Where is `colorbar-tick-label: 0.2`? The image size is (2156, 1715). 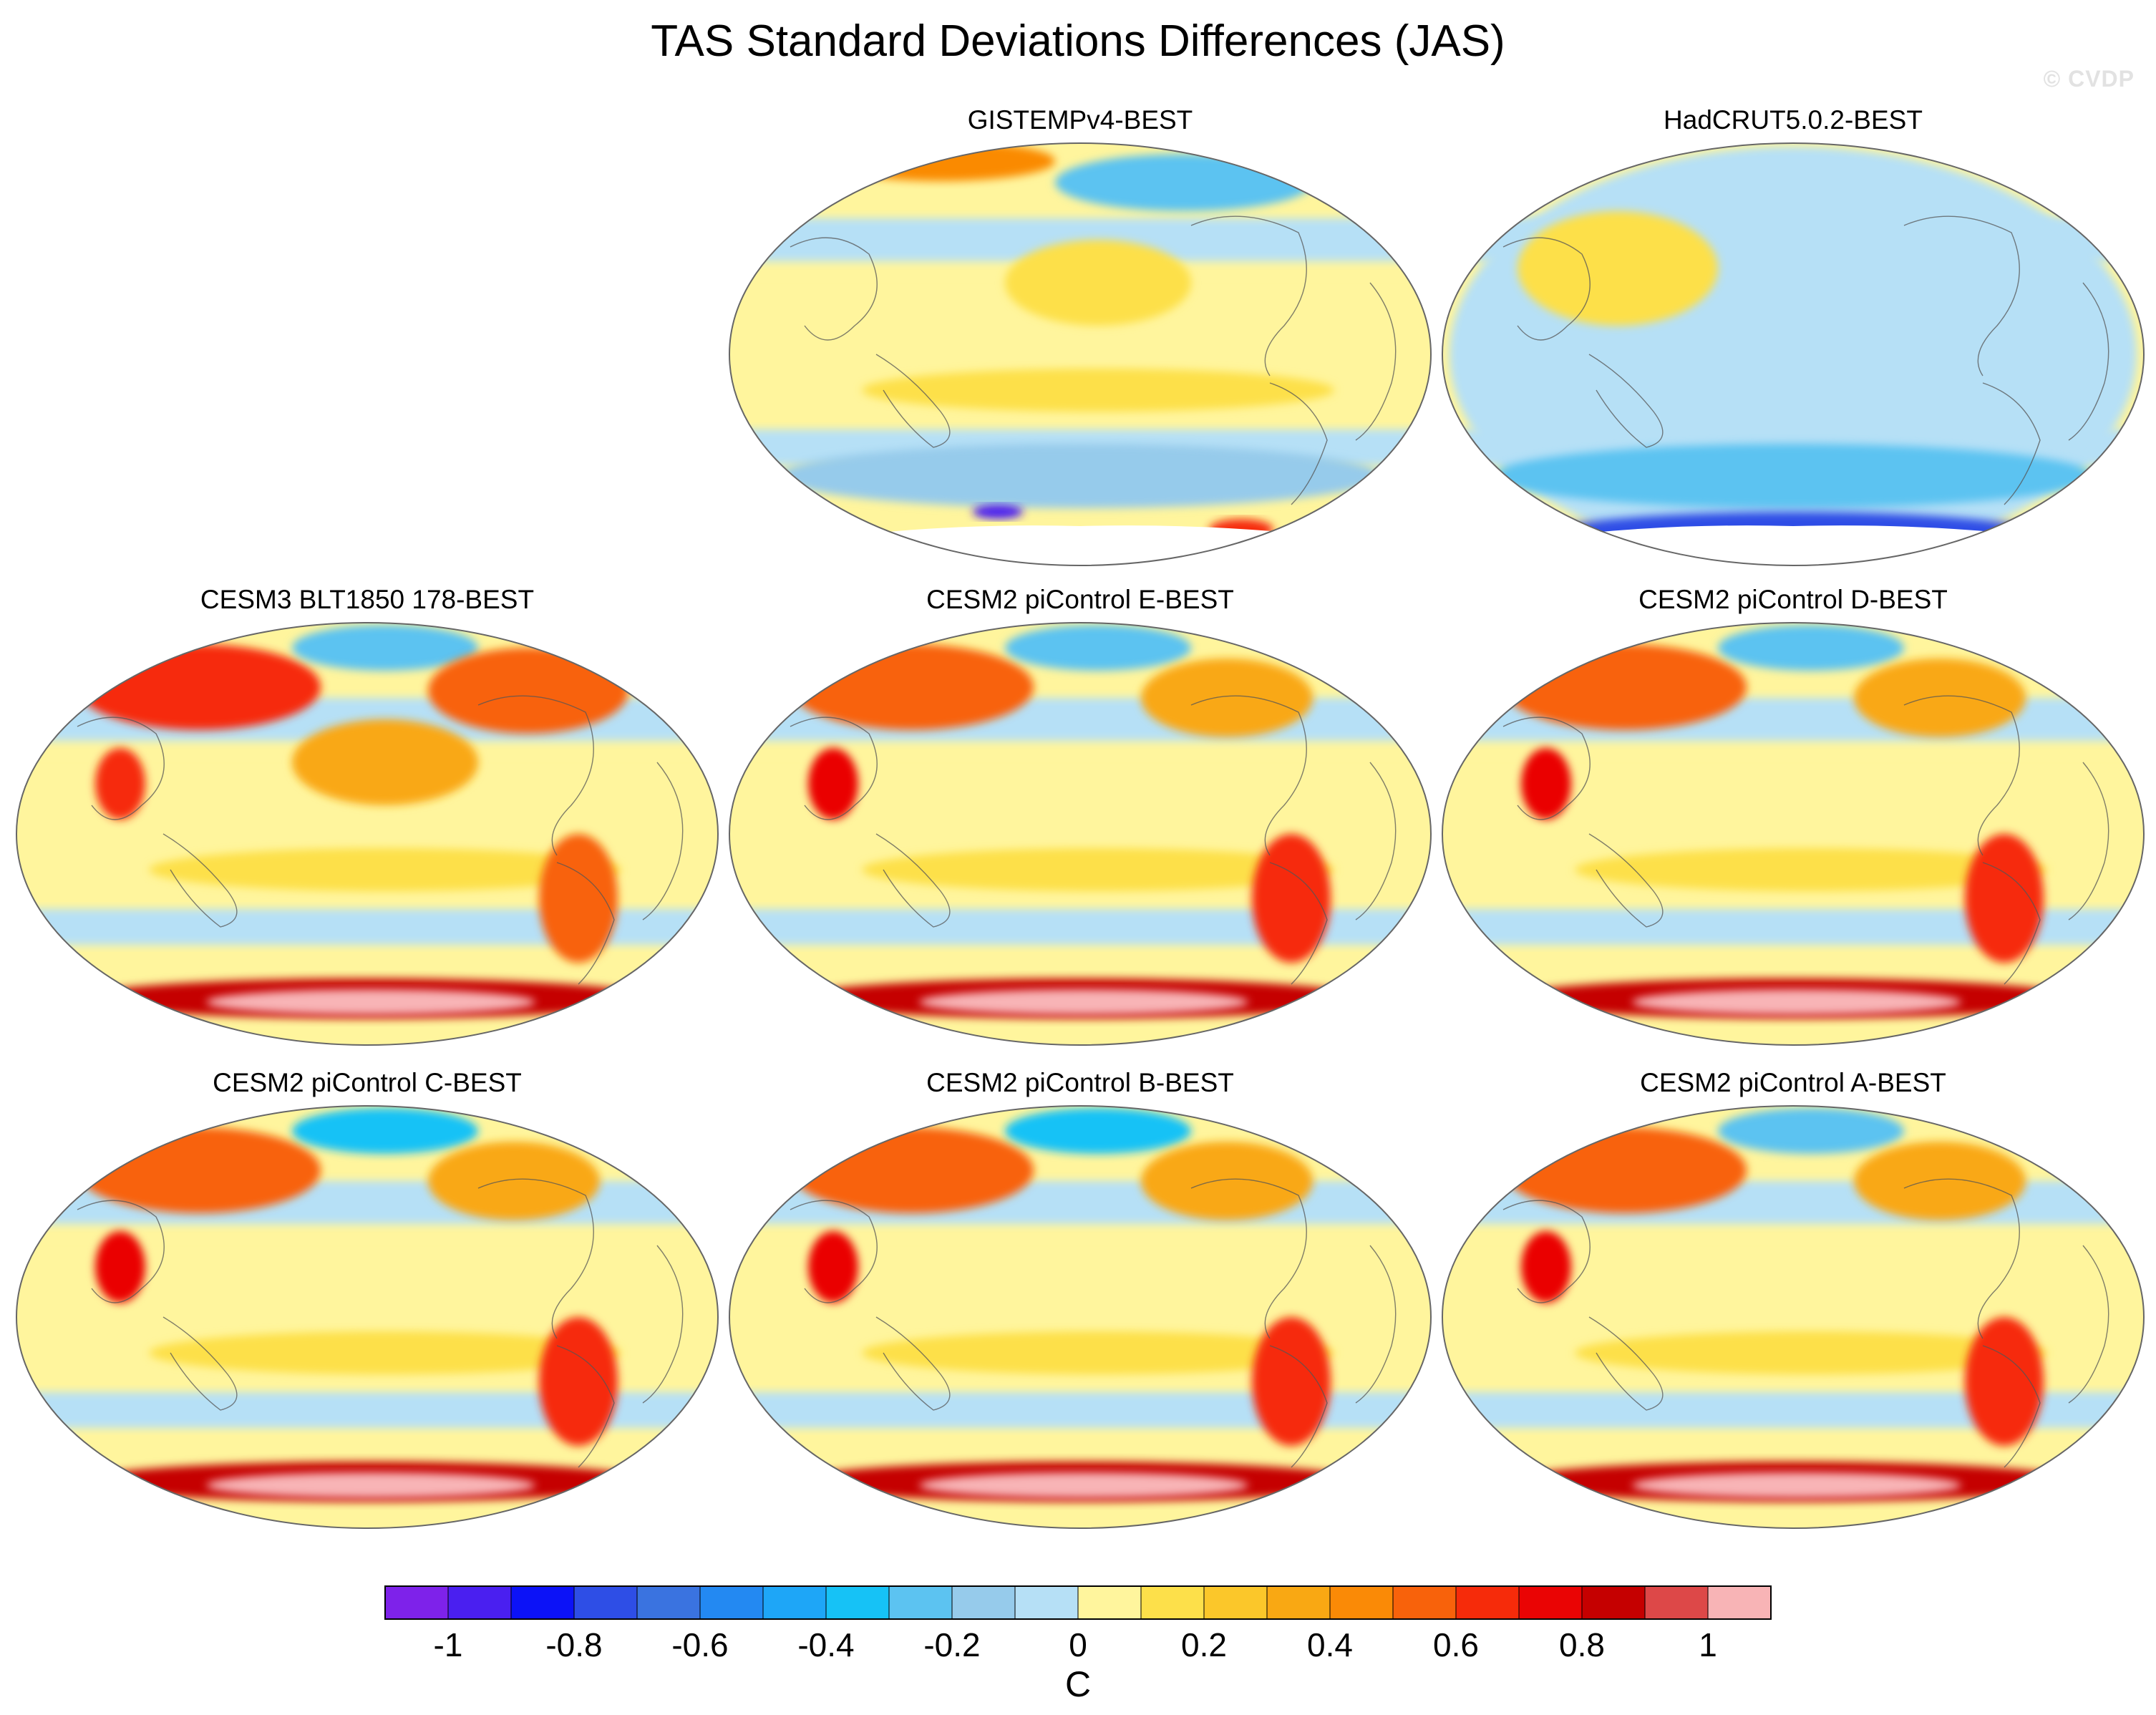 colorbar-tick-label: 0.2 is located at coordinates (1204, 1645).